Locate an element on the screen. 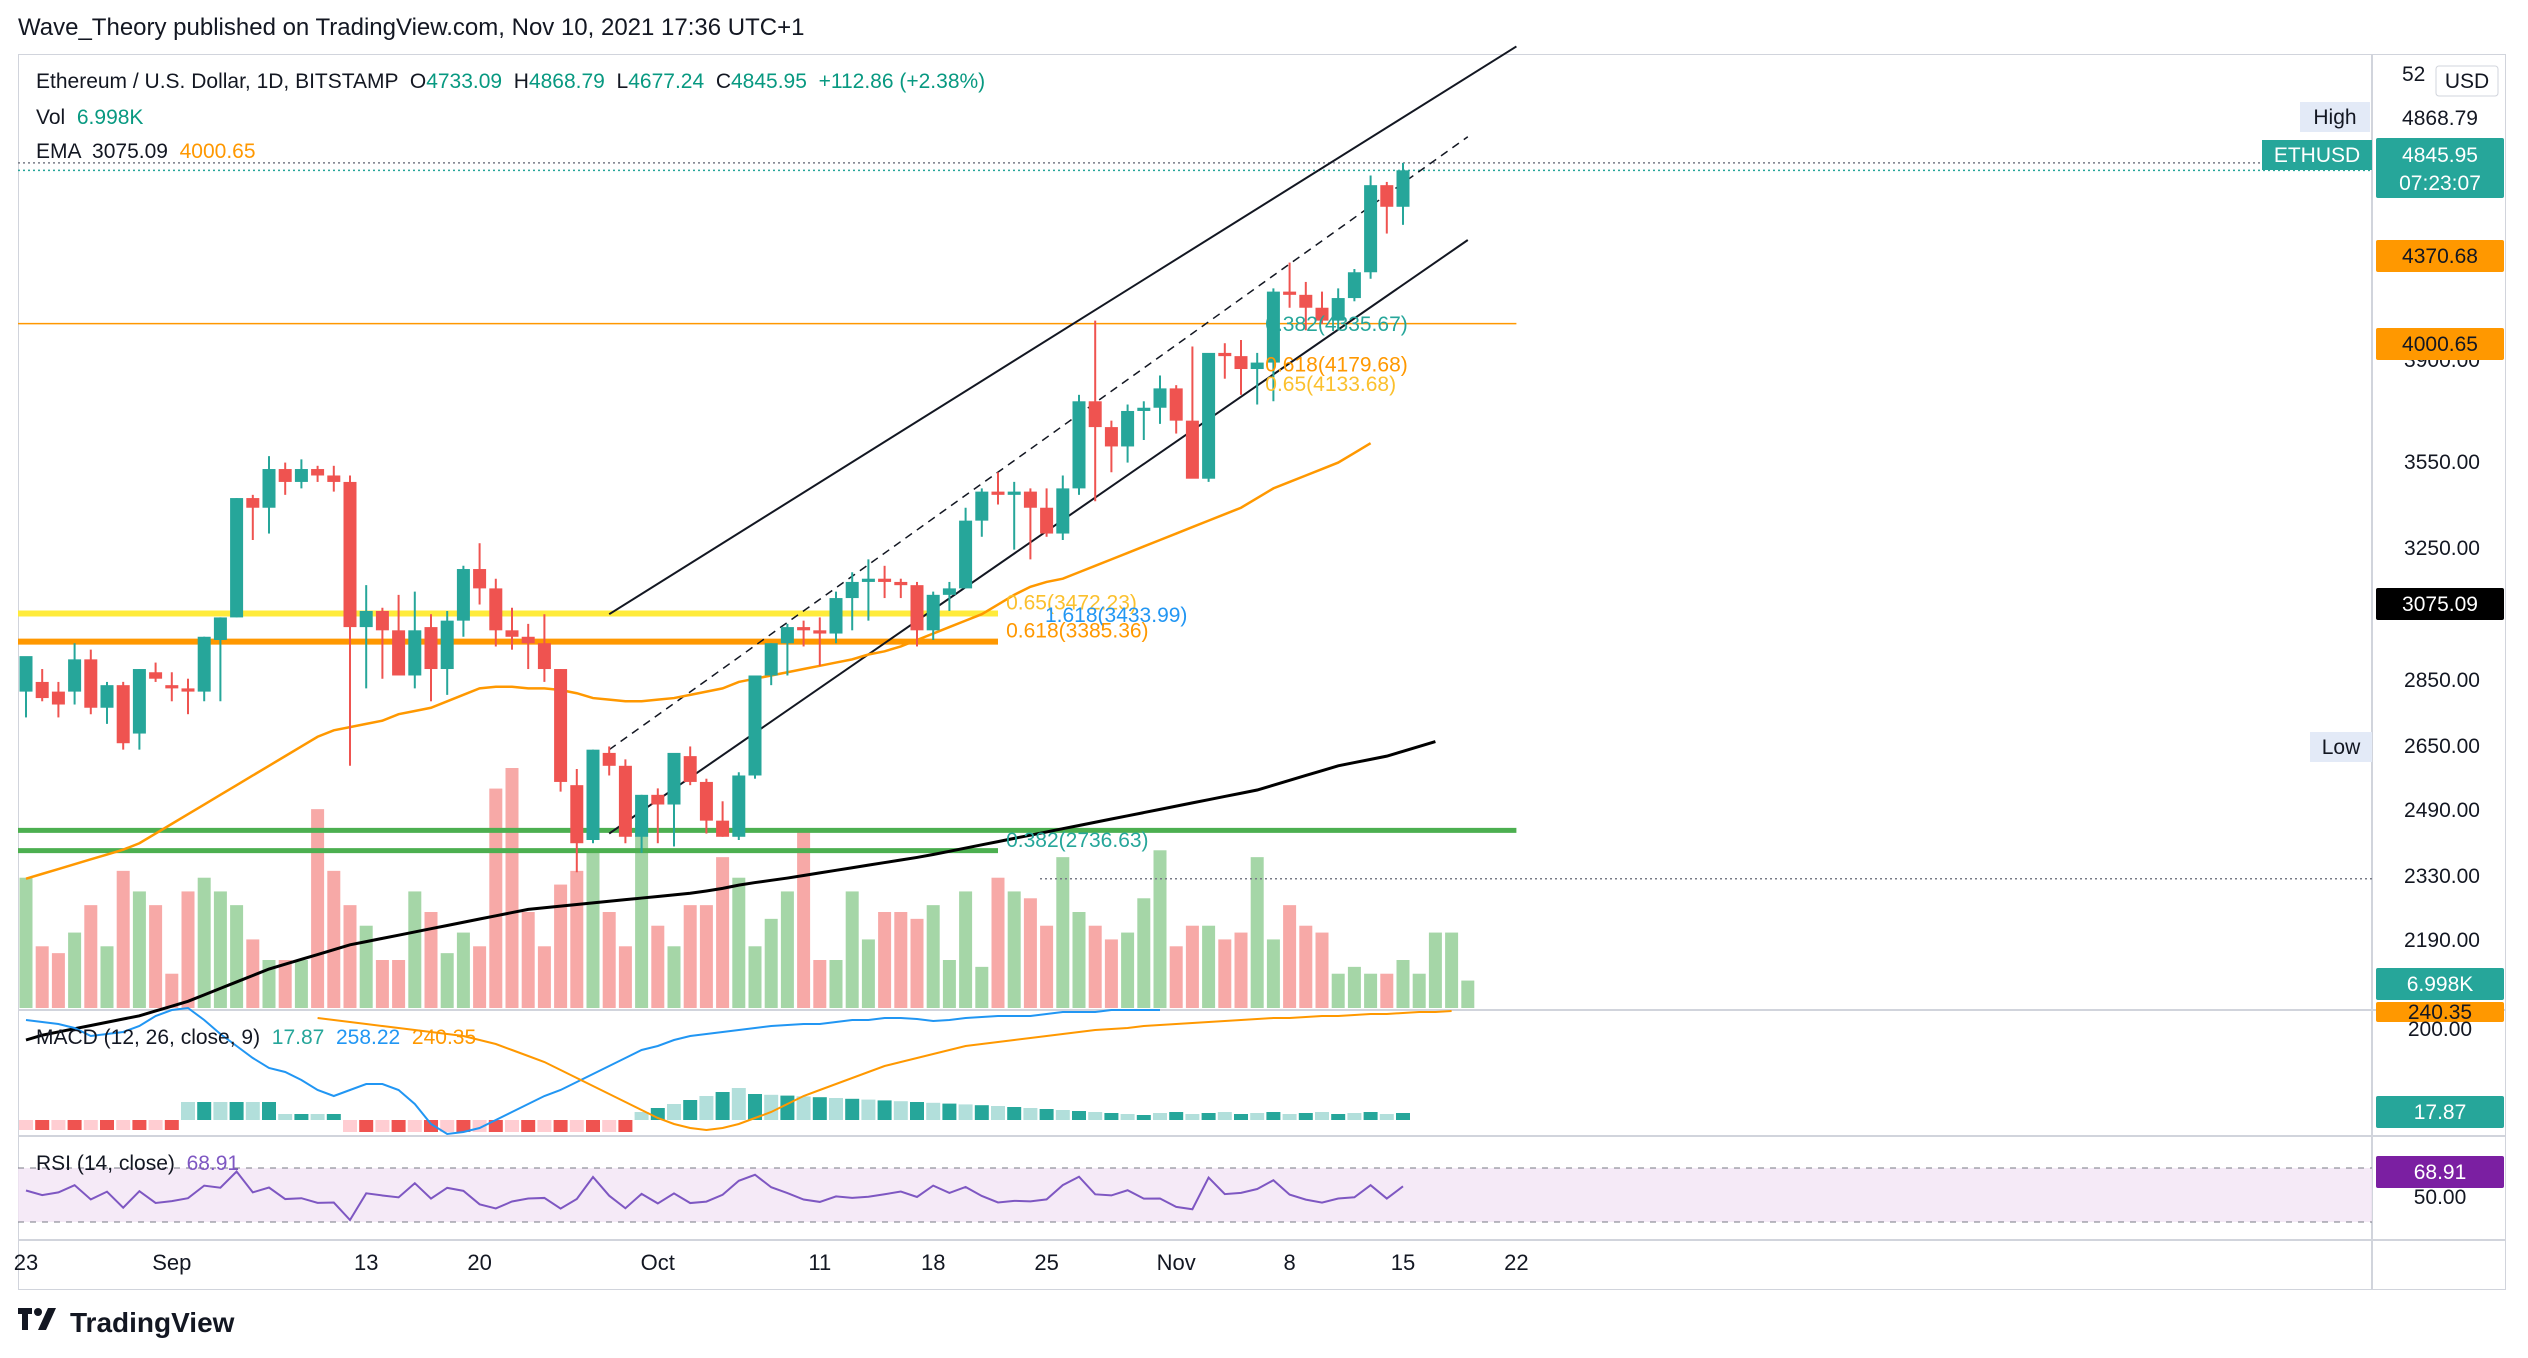 The image size is (2528, 1358). tradingview-logo-text: TradingView is located at coordinates (152, 1322).